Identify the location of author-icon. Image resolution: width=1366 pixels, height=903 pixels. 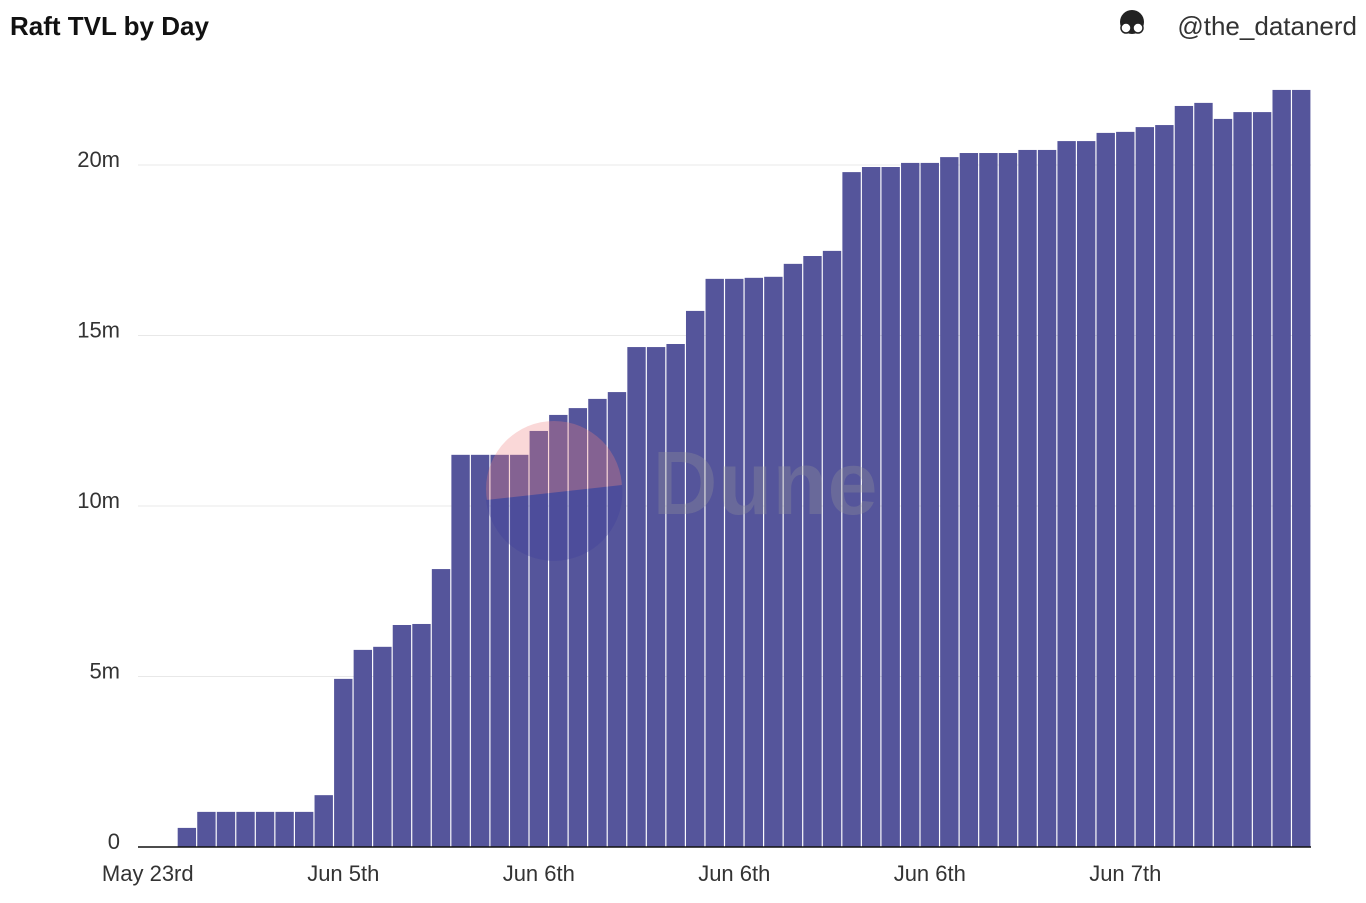
(1132, 22).